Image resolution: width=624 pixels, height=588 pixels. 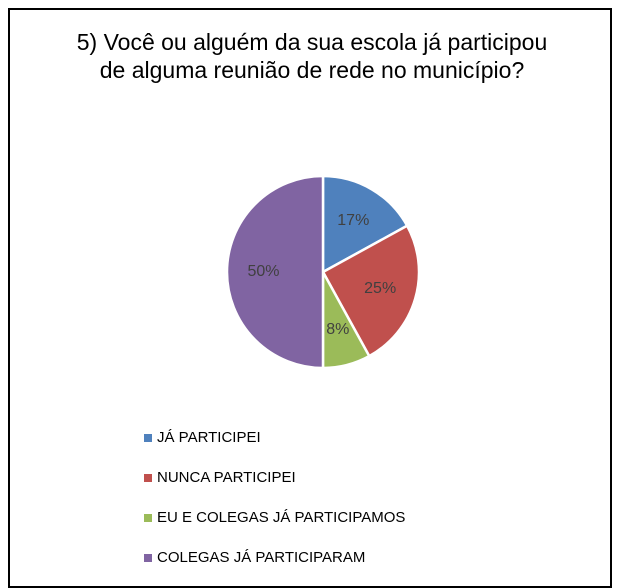 I want to click on data-label: 17%, so click(x=353, y=220).